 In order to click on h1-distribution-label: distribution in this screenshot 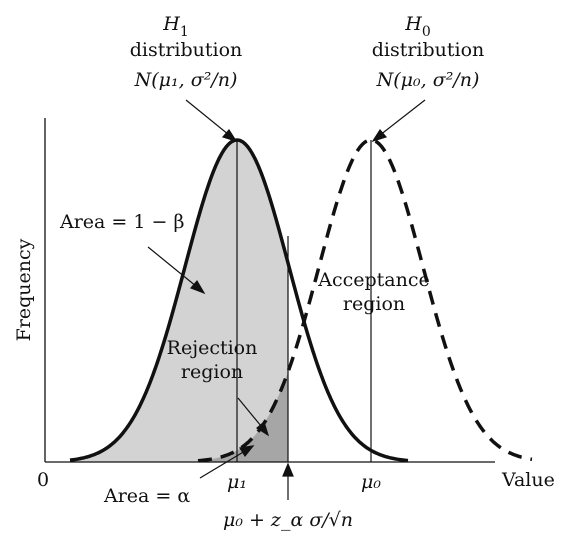, I will do `click(186, 50)`.